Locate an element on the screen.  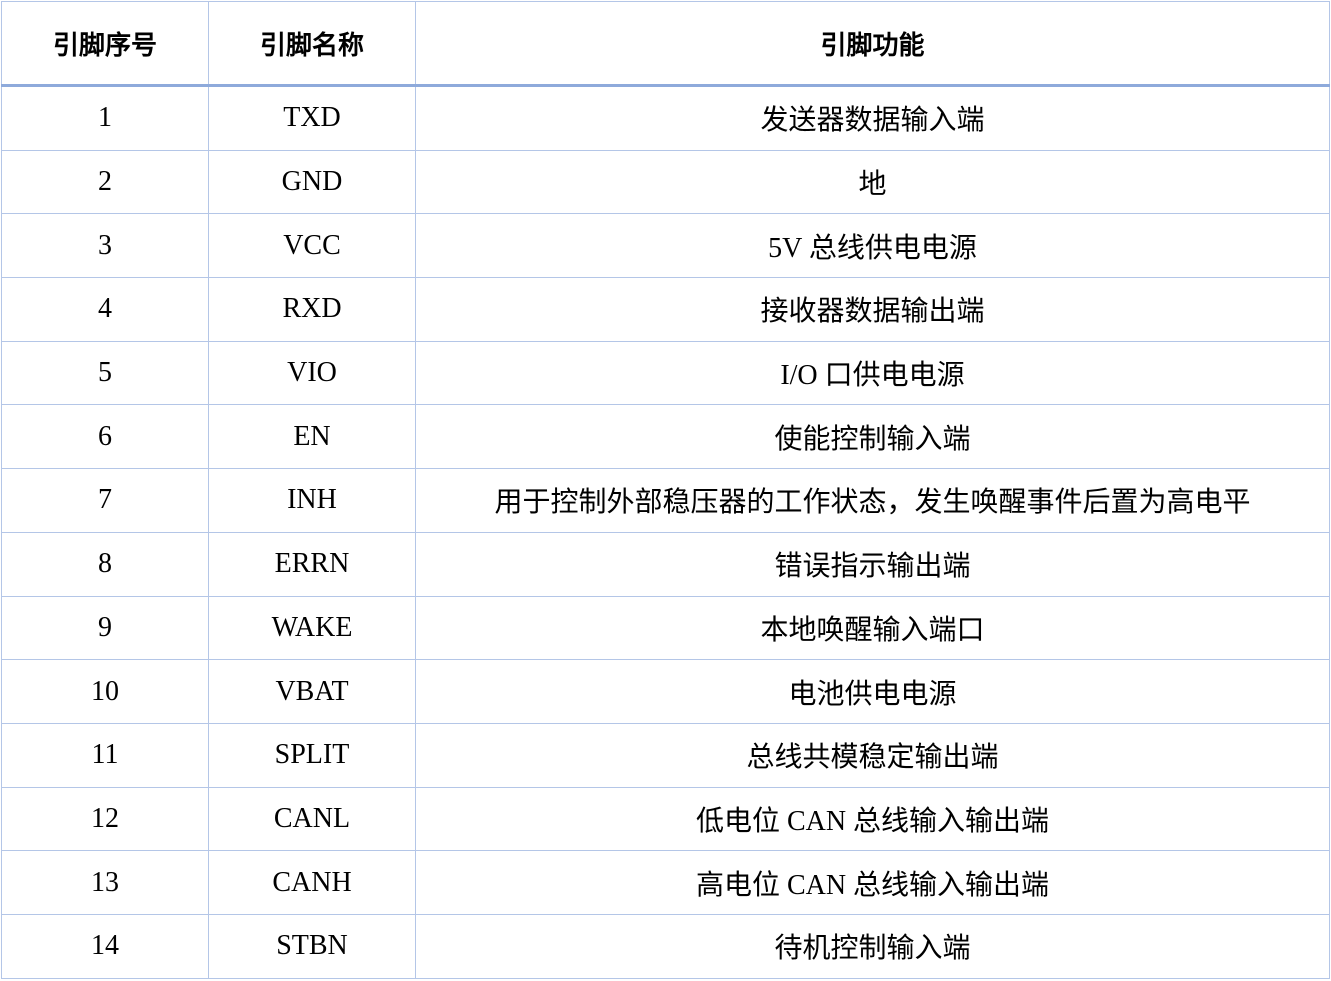
cell-pin-name: VIO is located at coordinates (312, 373).